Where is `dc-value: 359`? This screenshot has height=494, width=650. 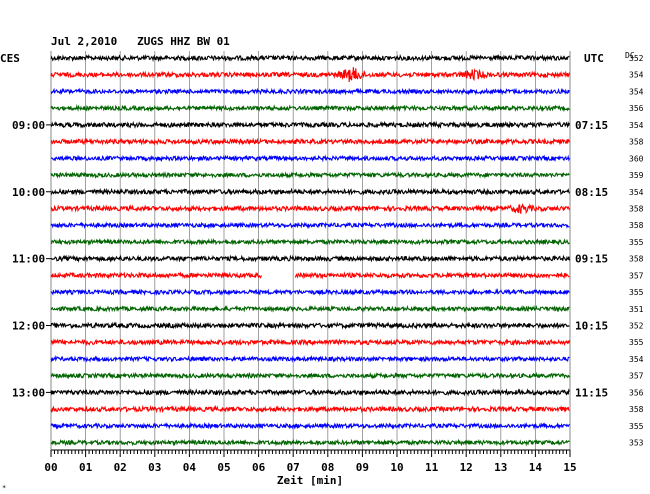 dc-value: 359 is located at coordinates (636, 175).